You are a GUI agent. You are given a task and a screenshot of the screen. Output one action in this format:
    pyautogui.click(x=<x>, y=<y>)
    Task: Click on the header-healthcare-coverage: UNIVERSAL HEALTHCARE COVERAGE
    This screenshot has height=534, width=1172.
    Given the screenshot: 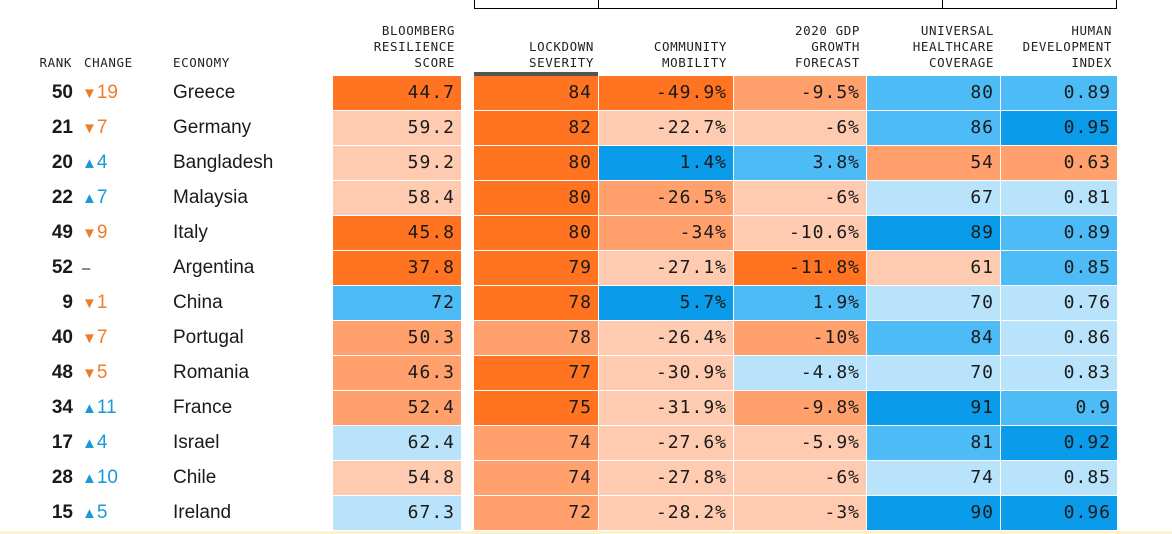 What is the action you would take?
    pyautogui.click(x=953, y=46)
    